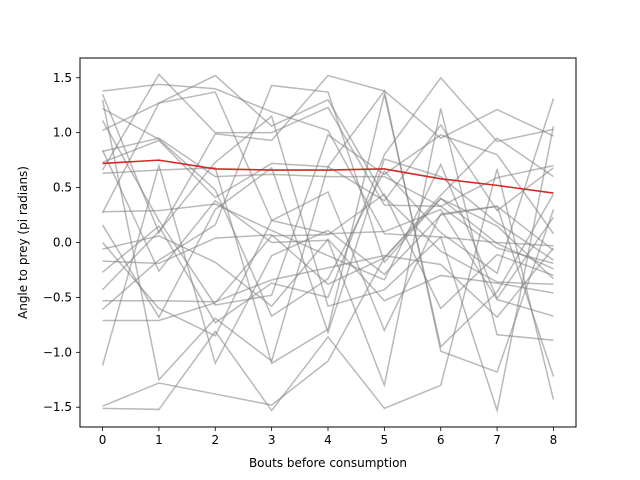  Describe the element at coordinates (23, 242) in the screenshot. I see `y-axis-label: Angle to prey (pi radians)` at that location.